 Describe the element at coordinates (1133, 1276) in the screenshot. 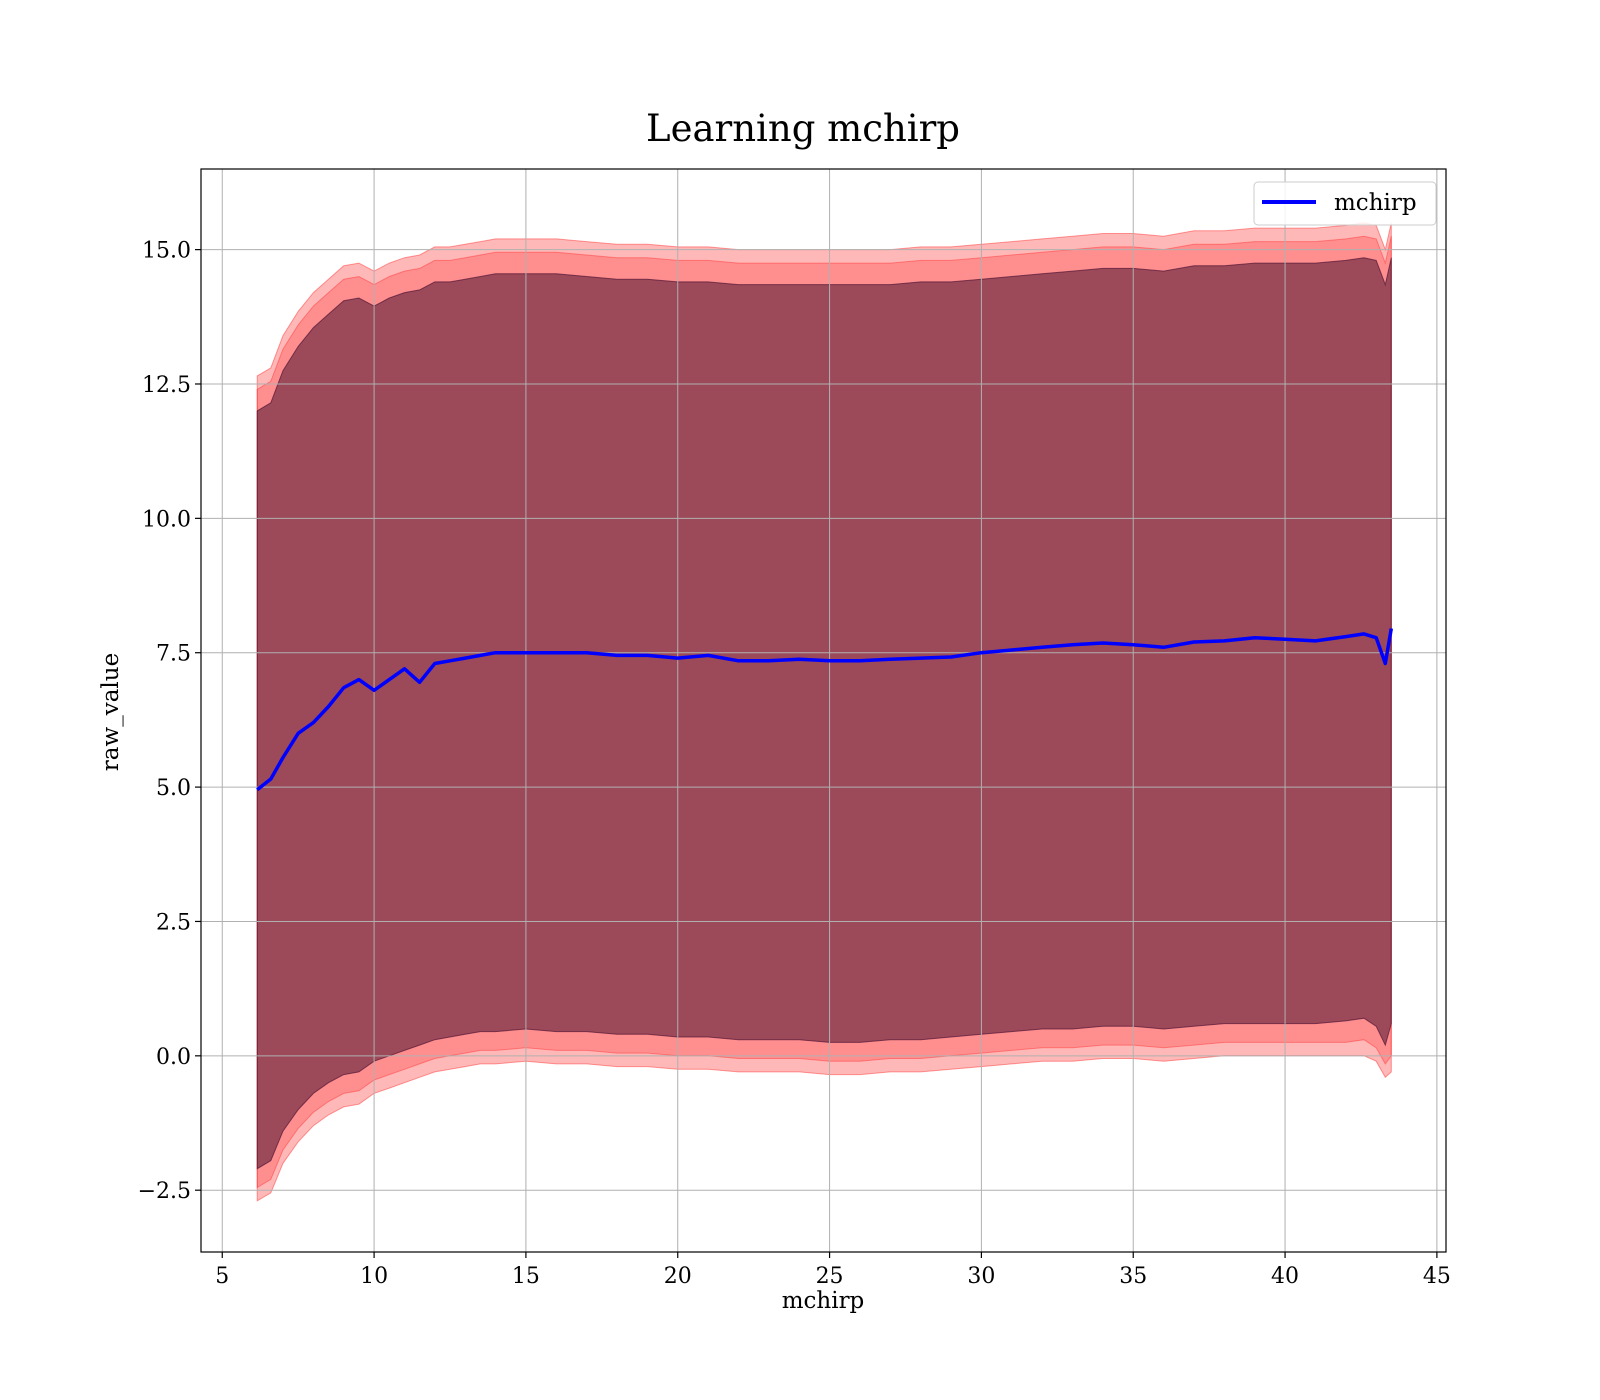

I see `x-tick-label: 35` at that location.